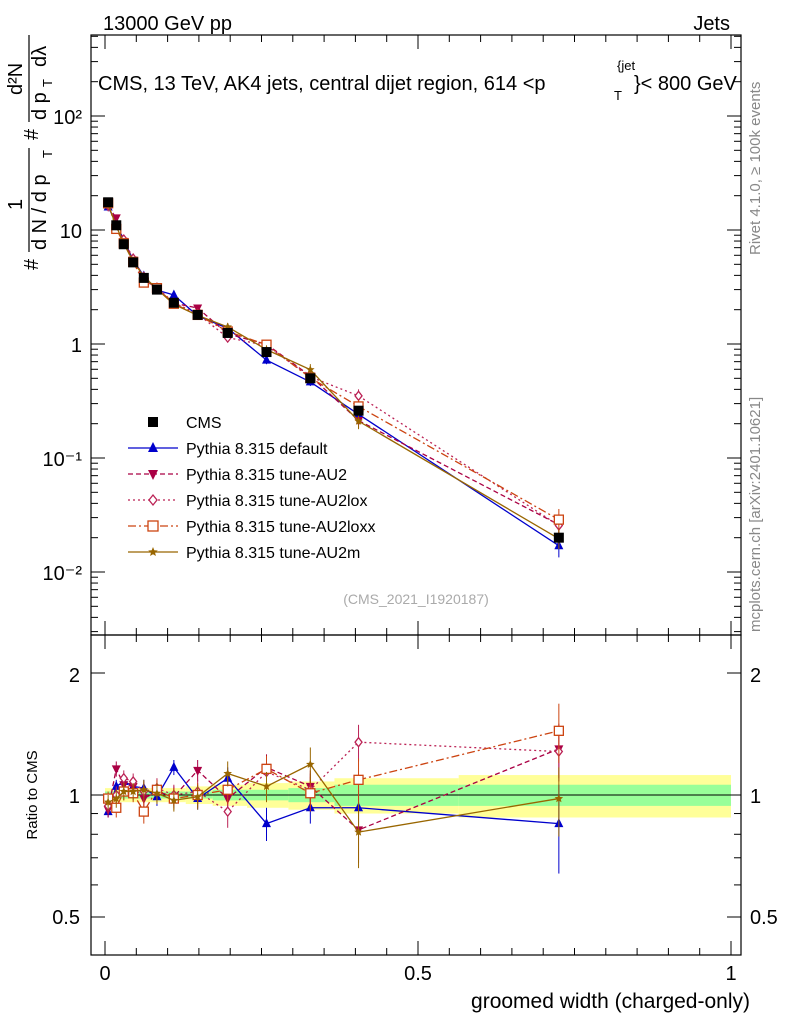  What do you see at coordinates (764, 918) in the screenshot?
I see `ratio-y-tick-label-0.5-right: 0.5` at bounding box center [764, 918].